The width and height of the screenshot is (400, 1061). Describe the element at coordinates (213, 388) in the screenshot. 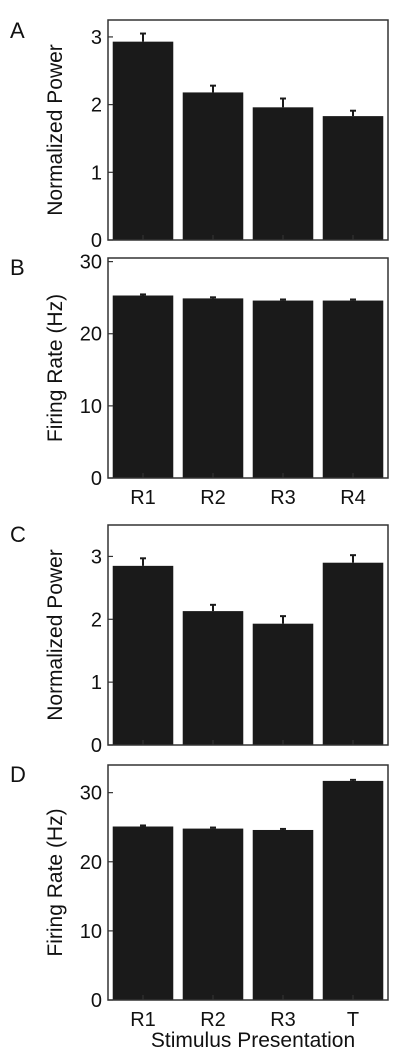

I see `bar-b-r2` at that location.